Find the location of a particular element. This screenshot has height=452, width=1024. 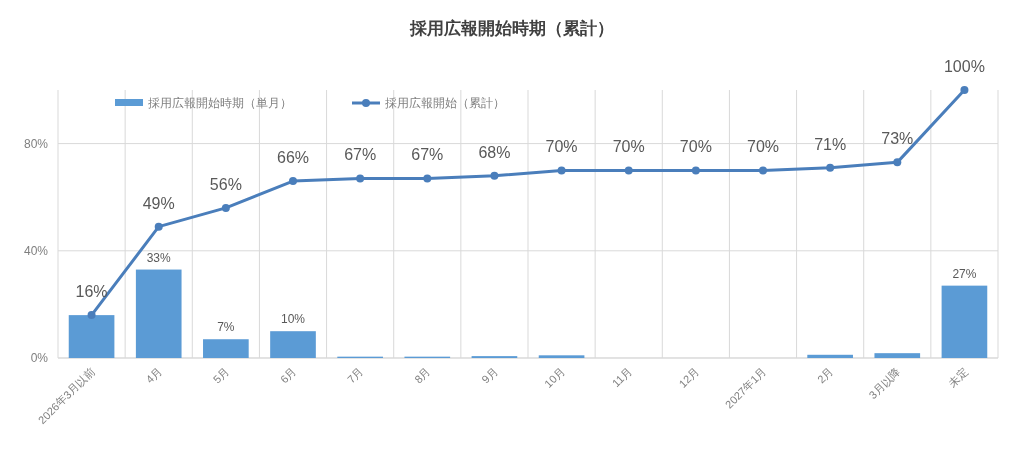

data-label: 7% is located at coordinates (226, 327).